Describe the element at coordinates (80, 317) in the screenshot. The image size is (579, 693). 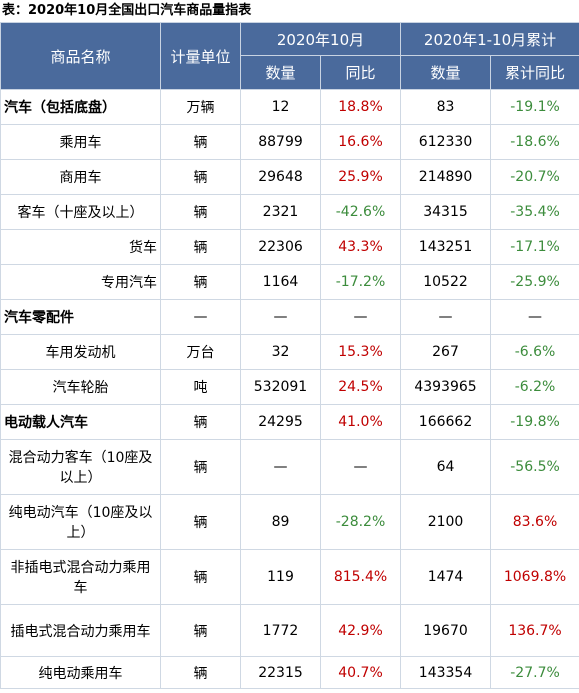
I see `row-name: 汽车零配件` at that location.